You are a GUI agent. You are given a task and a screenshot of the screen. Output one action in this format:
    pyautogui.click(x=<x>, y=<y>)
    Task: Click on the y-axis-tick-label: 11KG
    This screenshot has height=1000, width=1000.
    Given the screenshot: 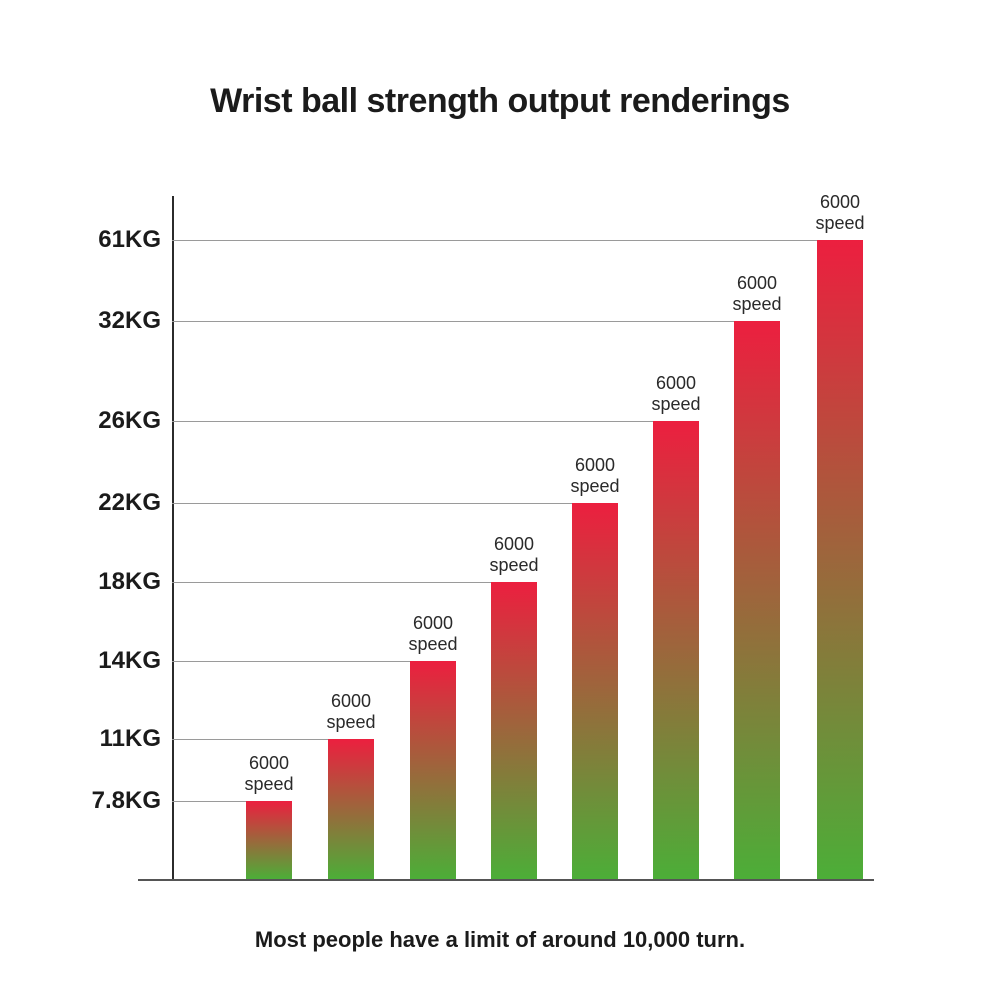 What is the action you would take?
    pyautogui.click(x=130, y=738)
    